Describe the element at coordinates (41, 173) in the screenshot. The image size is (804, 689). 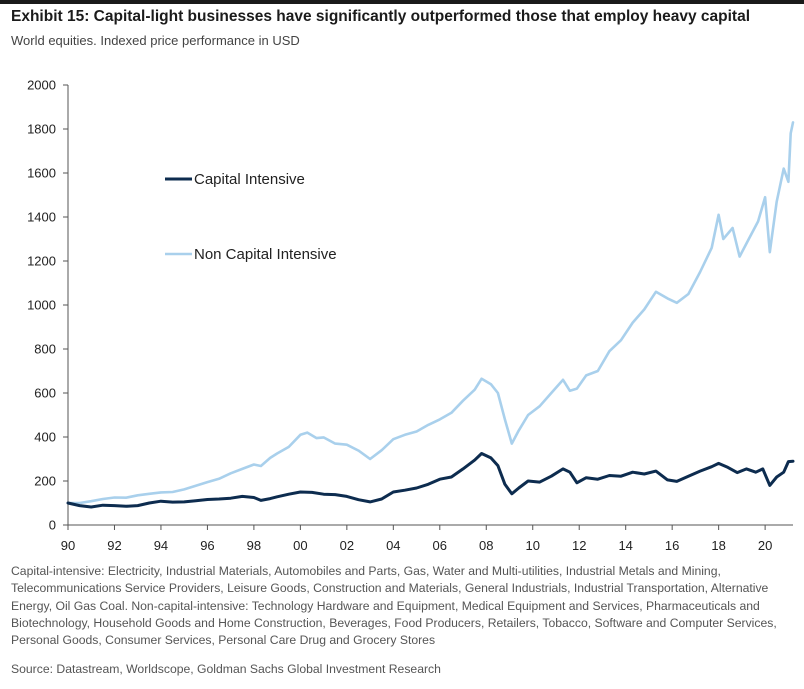
I see `y-tick-label: 1600` at that location.